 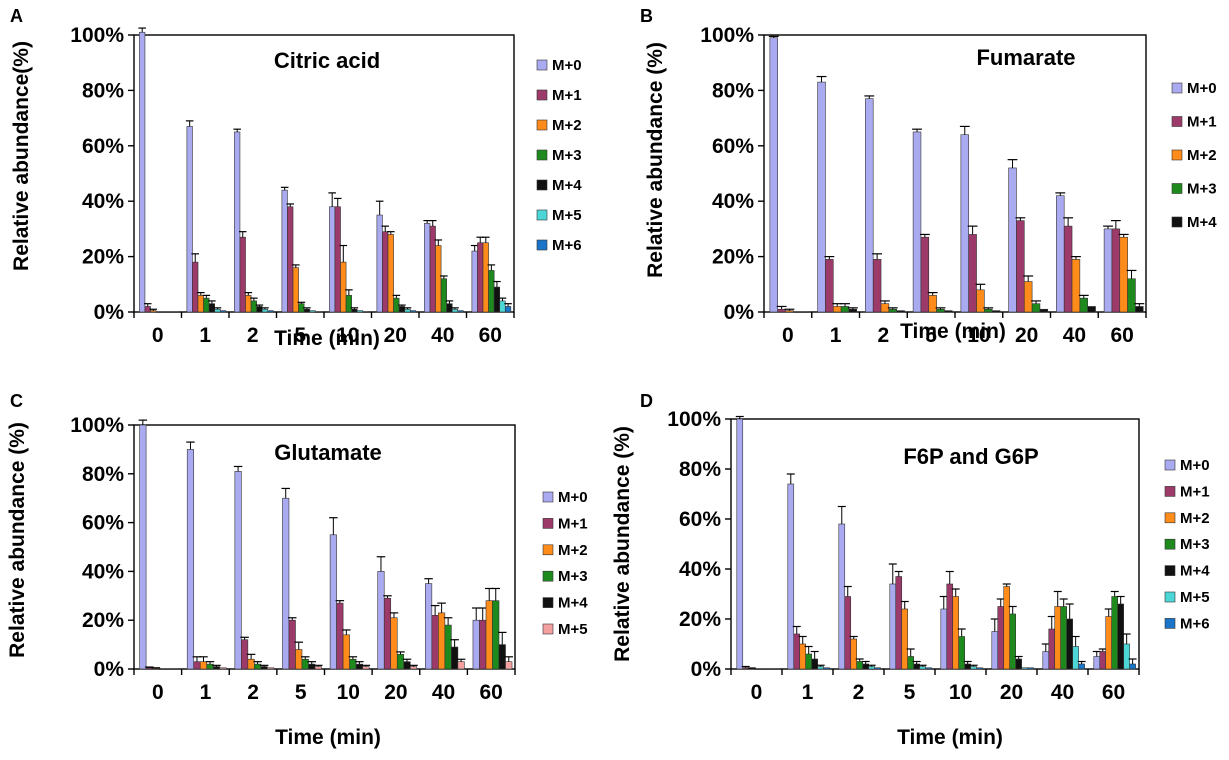 I want to click on panel-label: D, so click(x=646, y=401).